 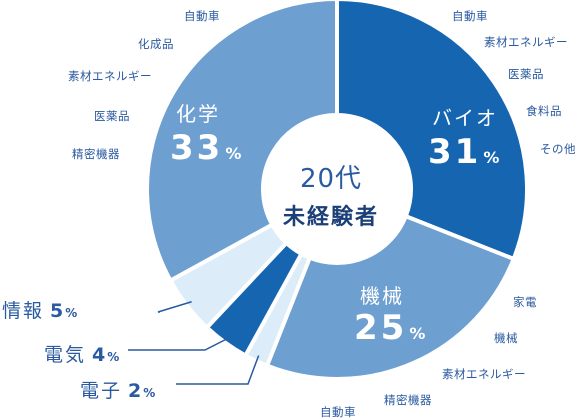 I want to click on slice-label-chemistry: 化学, so click(x=198, y=114).